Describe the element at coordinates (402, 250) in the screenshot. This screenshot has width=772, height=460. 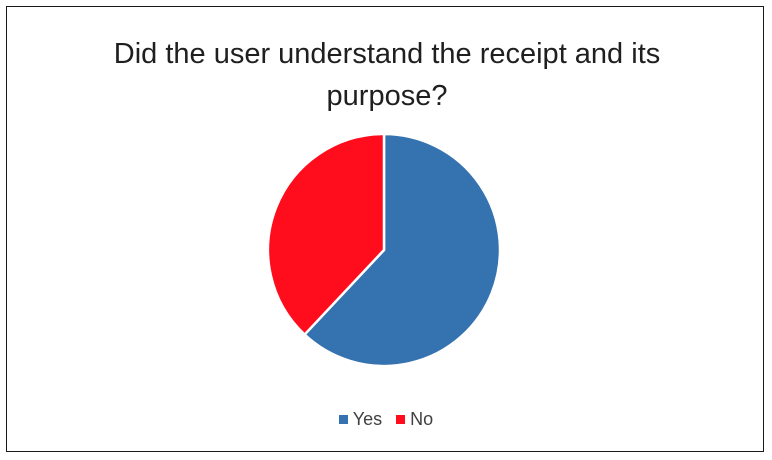
I see `pie-slice-yes` at that location.